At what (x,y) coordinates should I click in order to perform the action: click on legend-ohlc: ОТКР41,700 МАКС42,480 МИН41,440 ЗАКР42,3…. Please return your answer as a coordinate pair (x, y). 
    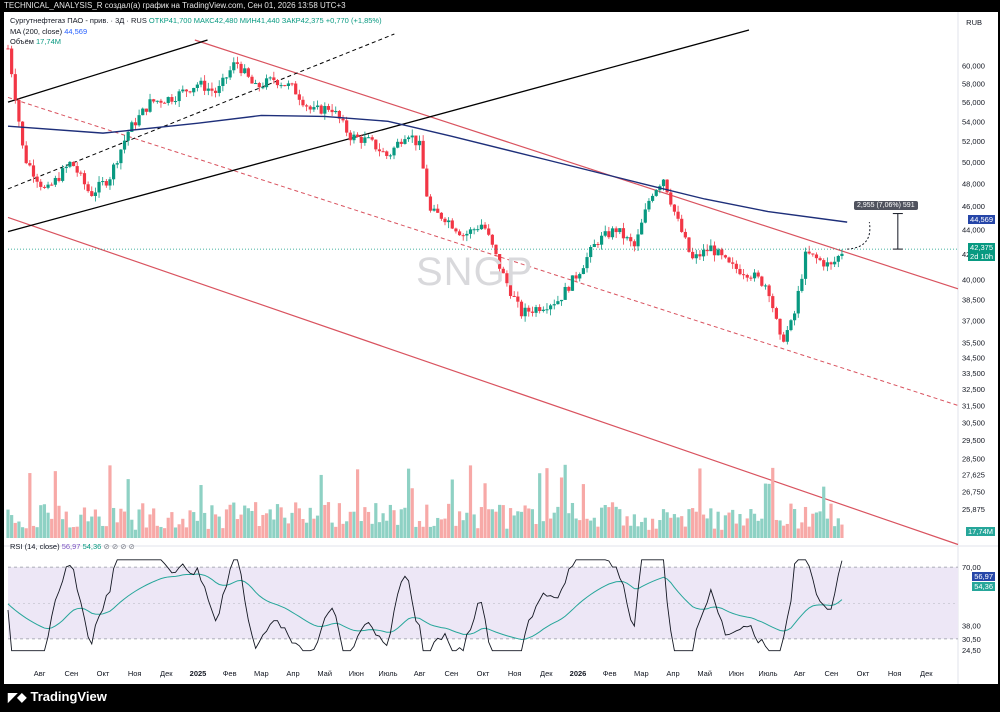
    Looking at the image, I should click on (265, 20).